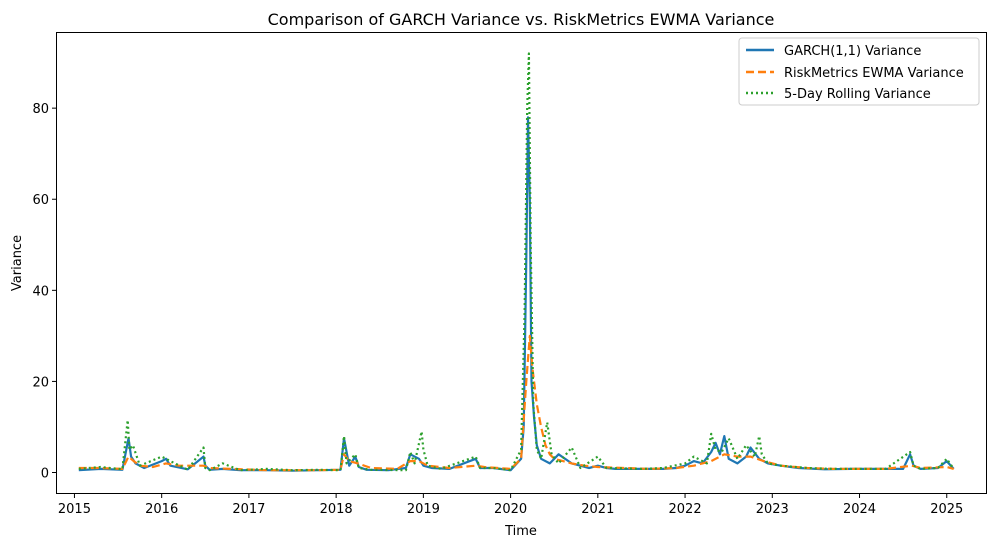 The image size is (996, 547). Describe the element at coordinates (510, 509) in the screenshot. I see `x-tick-label: 2020` at that location.